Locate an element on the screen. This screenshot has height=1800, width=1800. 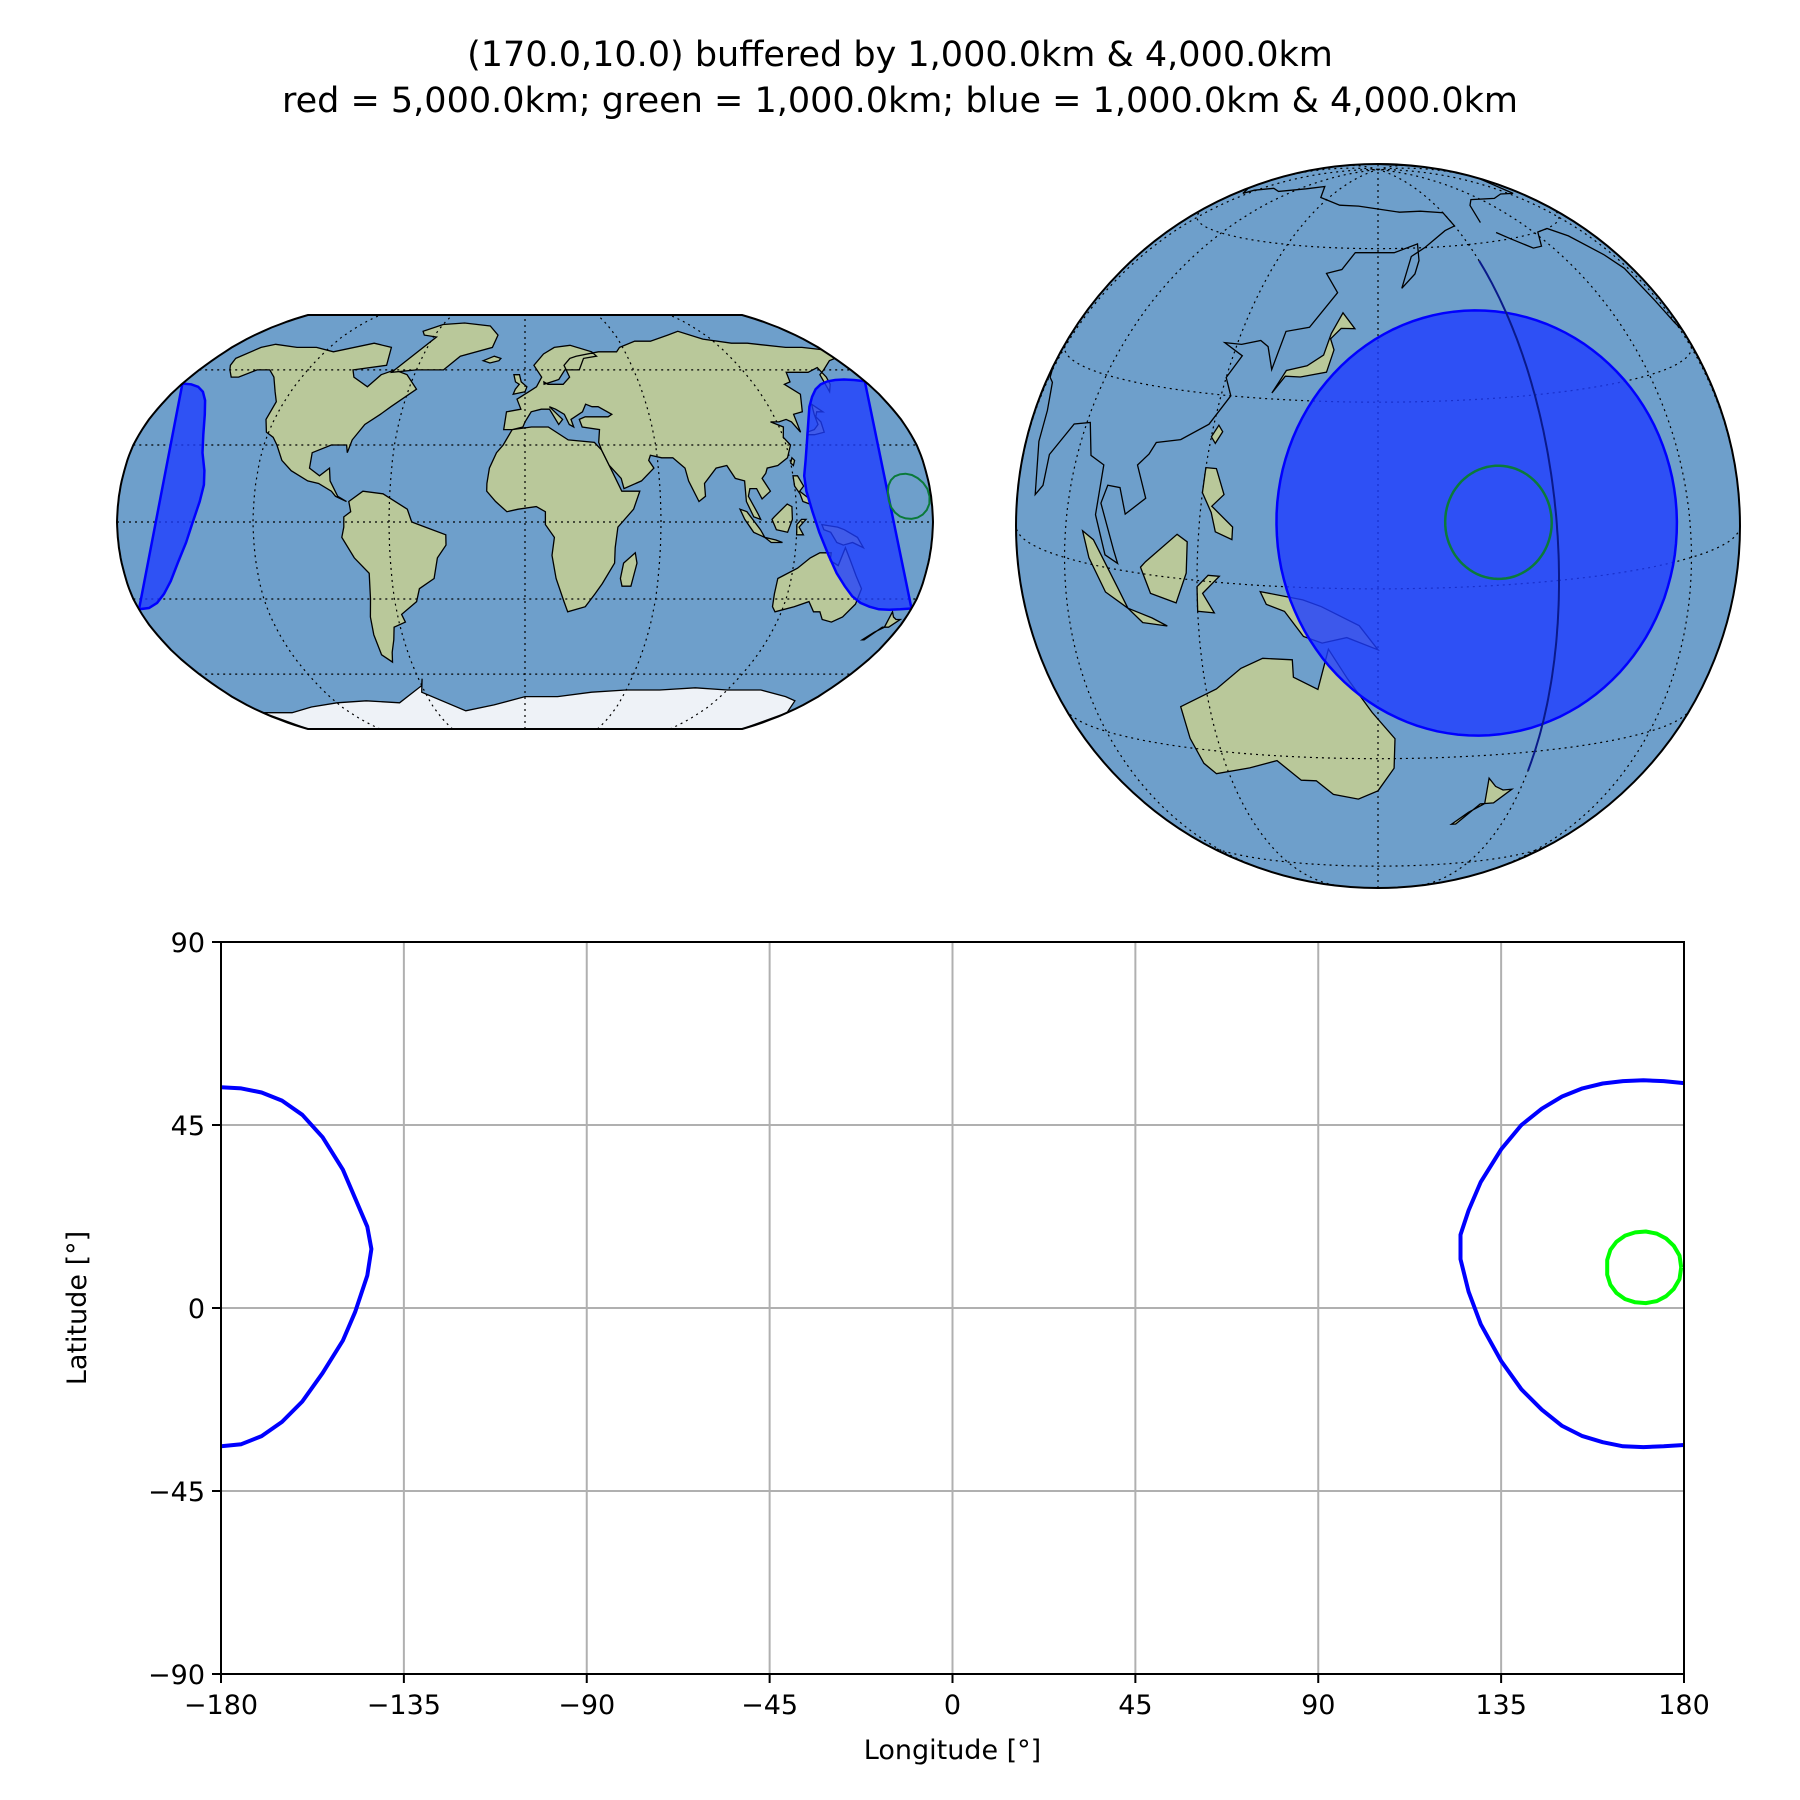
robinson-outline is located at coordinates (525, 522).